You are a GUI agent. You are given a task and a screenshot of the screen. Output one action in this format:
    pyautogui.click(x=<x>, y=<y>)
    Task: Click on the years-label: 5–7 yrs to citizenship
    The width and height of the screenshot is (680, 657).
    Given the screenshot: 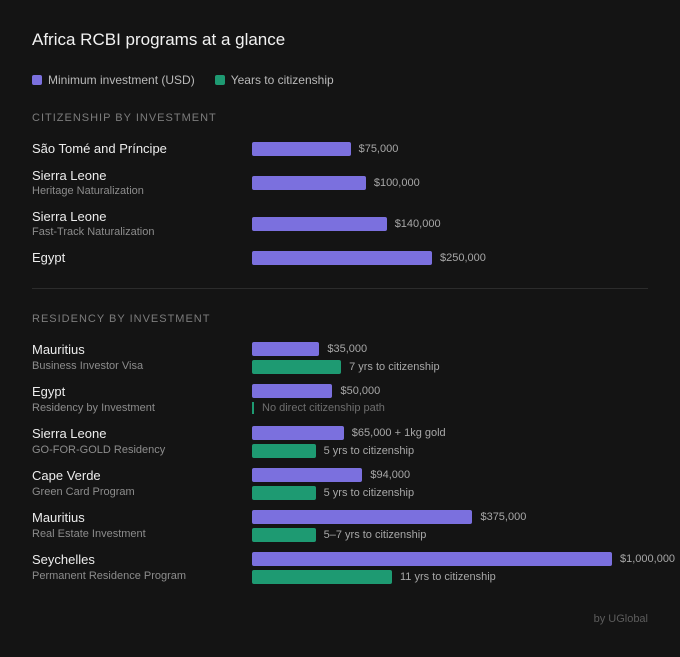 What is the action you would take?
    pyautogui.click(x=375, y=535)
    